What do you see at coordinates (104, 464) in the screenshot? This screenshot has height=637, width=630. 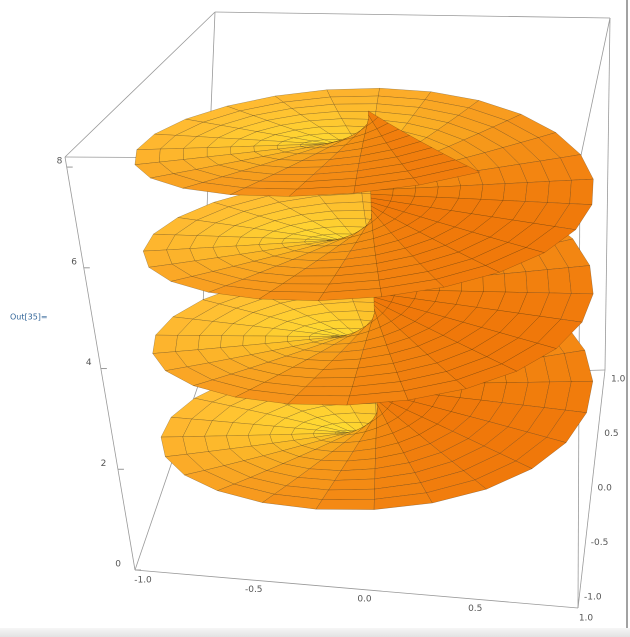 I see `z-tick-label: 2` at bounding box center [104, 464].